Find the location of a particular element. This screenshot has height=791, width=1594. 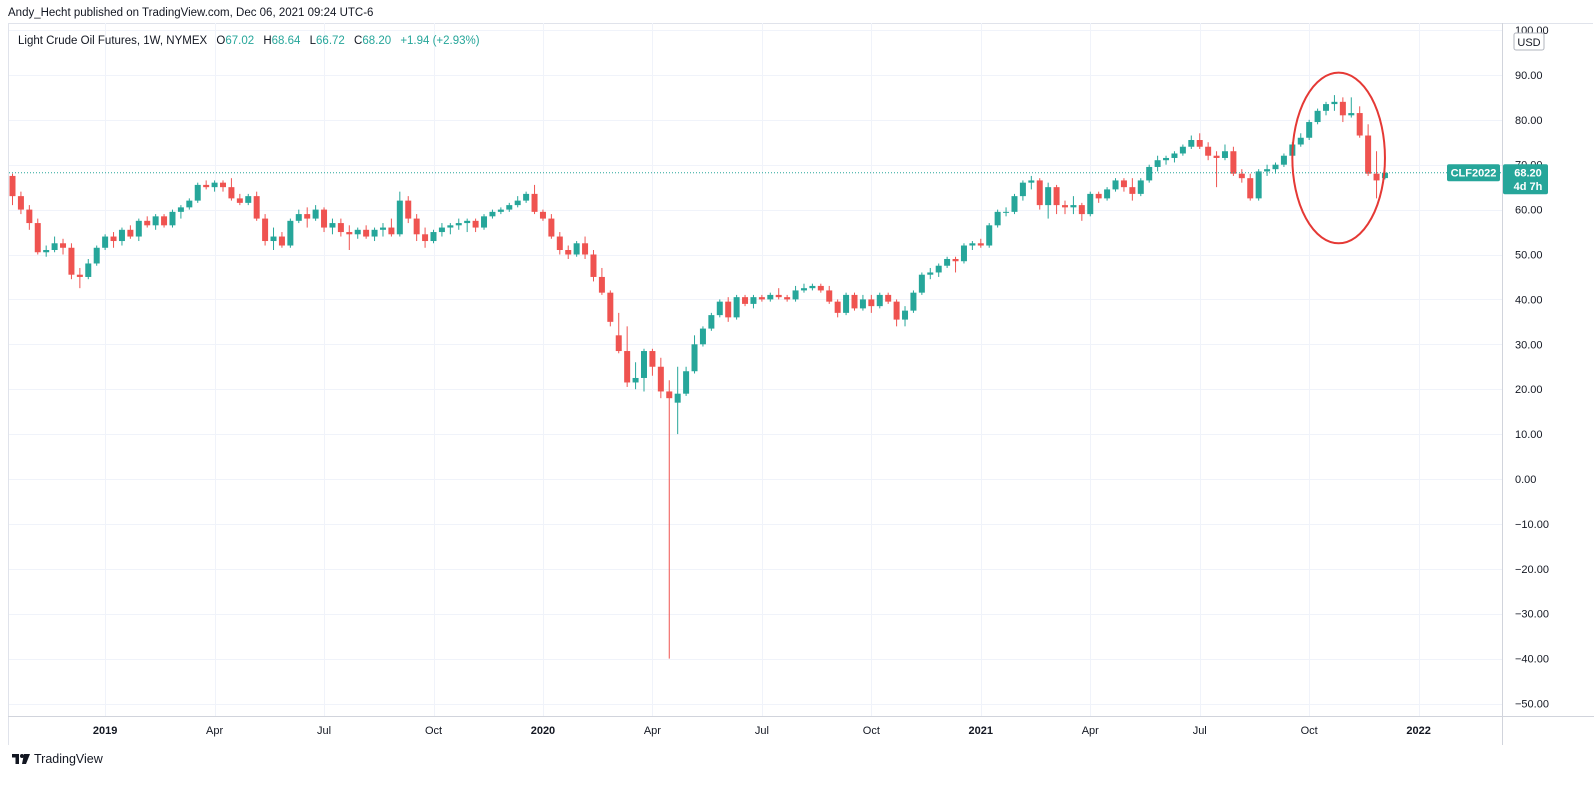

y-tick-label: −40.00 is located at coordinates (1532, 660).